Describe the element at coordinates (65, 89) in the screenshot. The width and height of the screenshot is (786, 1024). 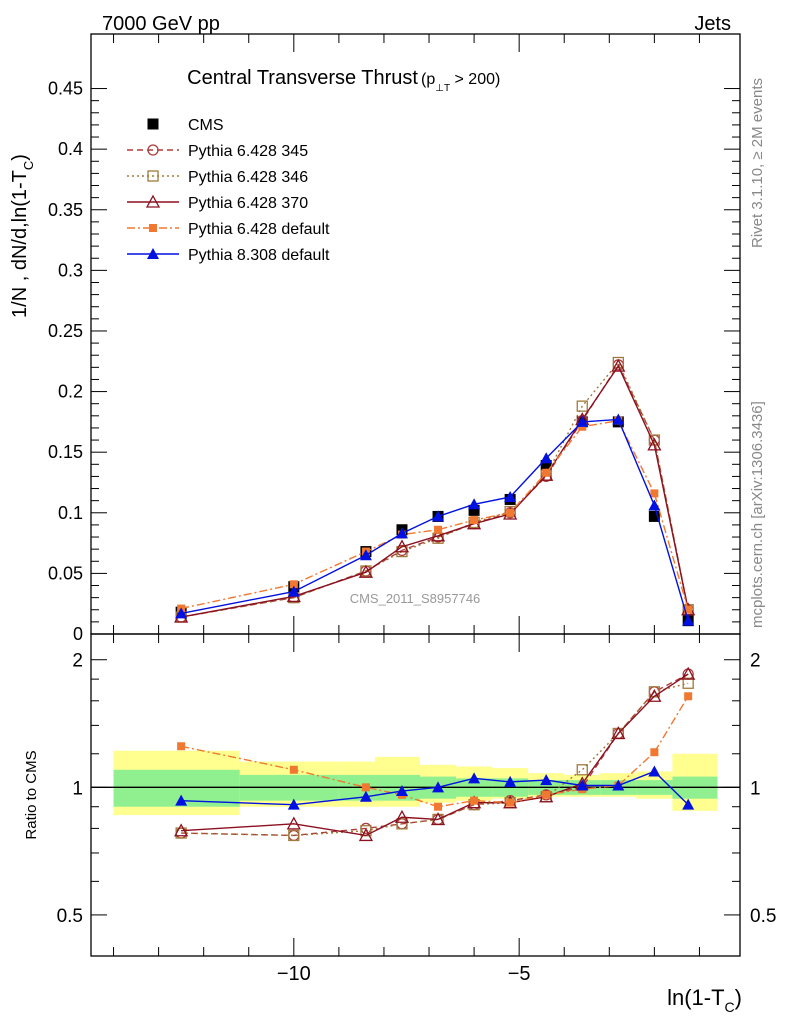
I see `main-y-tick-label: 0.45` at that location.